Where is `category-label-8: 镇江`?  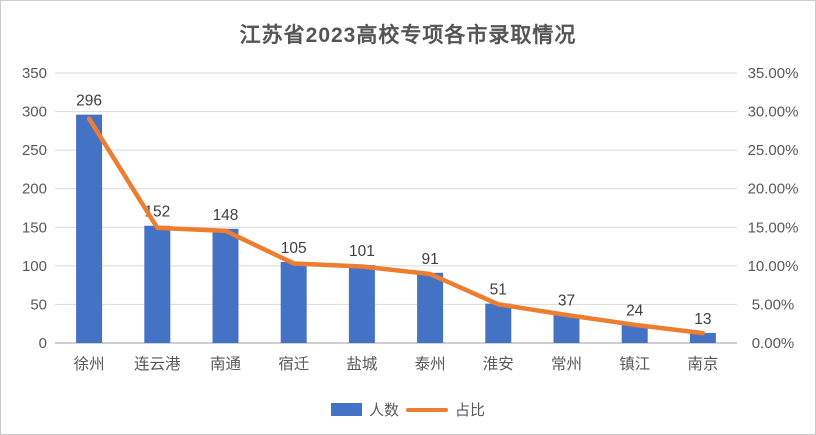
category-label-8: 镇江 is located at coordinates (634, 364).